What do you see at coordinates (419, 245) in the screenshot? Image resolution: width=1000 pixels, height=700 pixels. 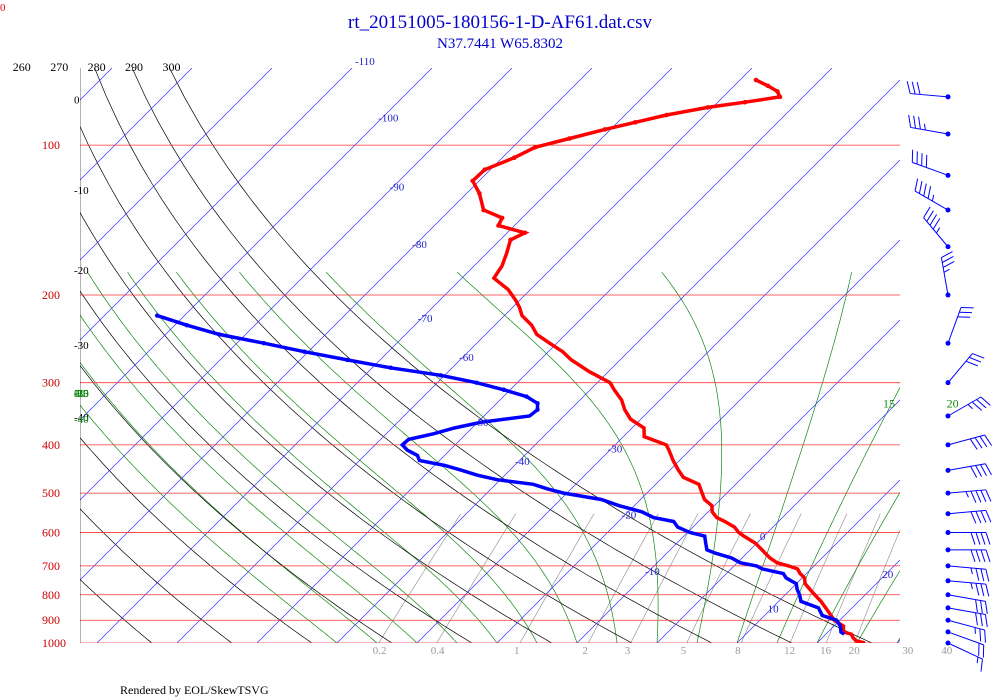 I see `isotherm-label: -80` at bounding box center [419, 245].